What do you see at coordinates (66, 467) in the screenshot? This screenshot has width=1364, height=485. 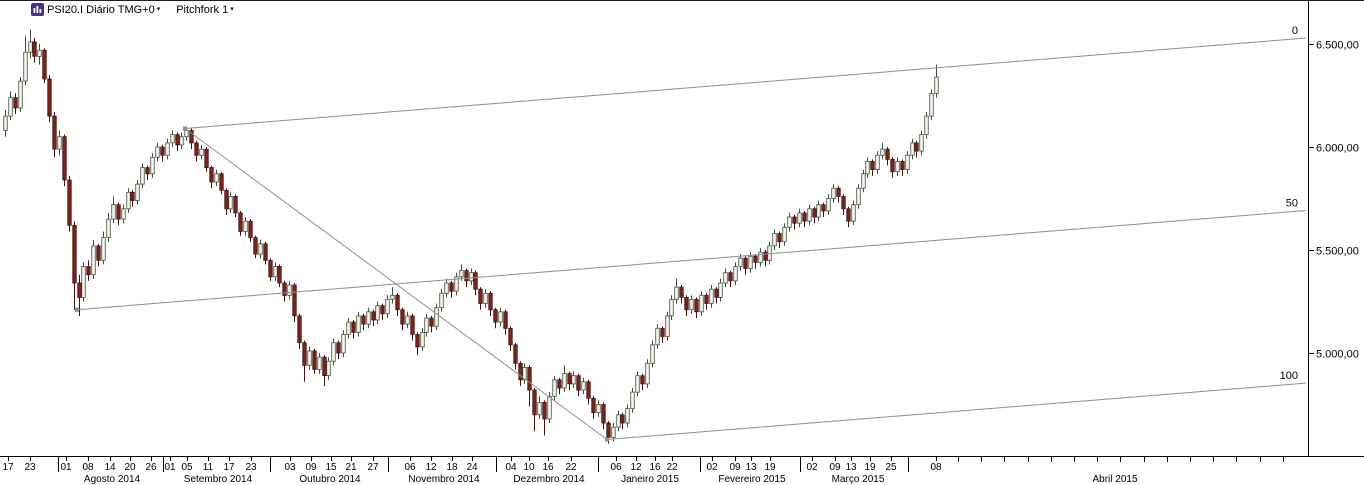 I see `day-tick-label: 01` at bounding box center [66, 467].